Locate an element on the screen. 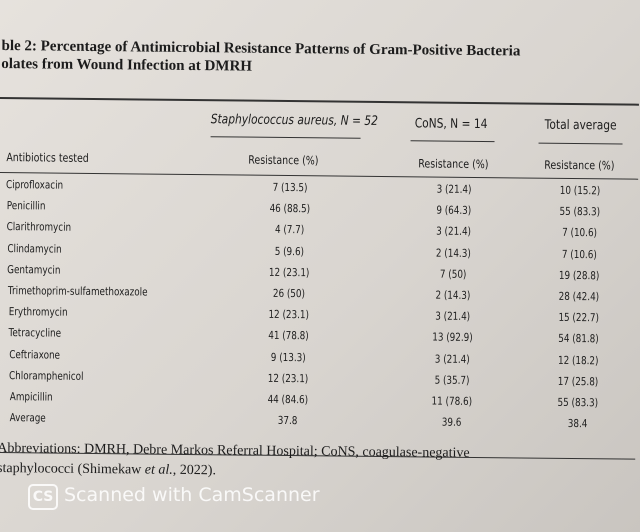 This screenshot has height=532, width=640. resistance-value: 28 (42.4) is located at coordinates (579, 296).